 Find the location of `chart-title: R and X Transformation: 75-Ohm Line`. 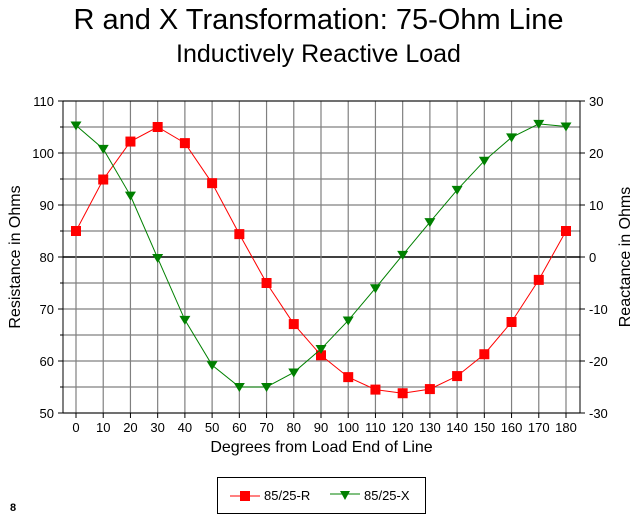

chart-title: R and X Transformation: 75-Ohm Line is located at coordinates (318, 20).